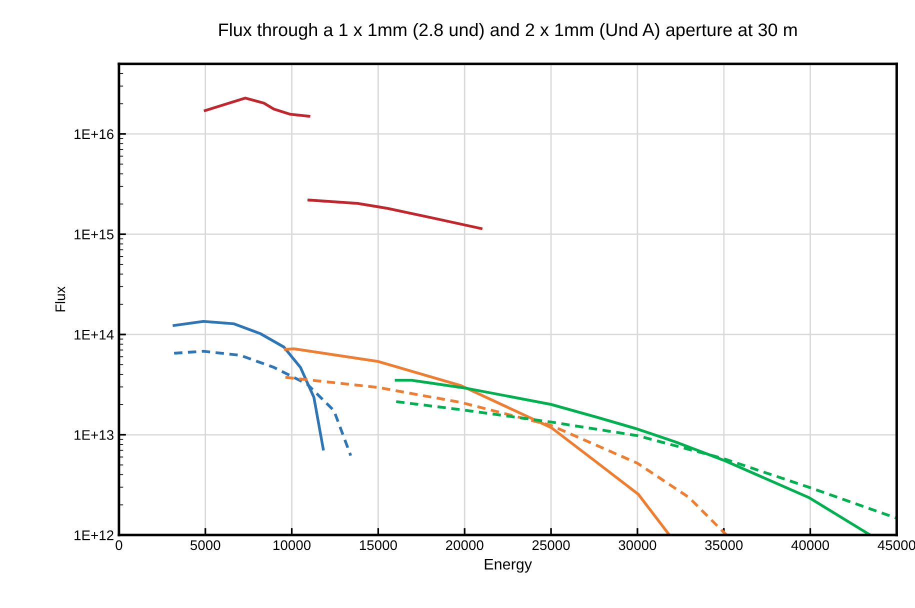 The height and width of the screenshot is (608, 915). I want to click on x-tick-label: 35000, so click(724, 545).